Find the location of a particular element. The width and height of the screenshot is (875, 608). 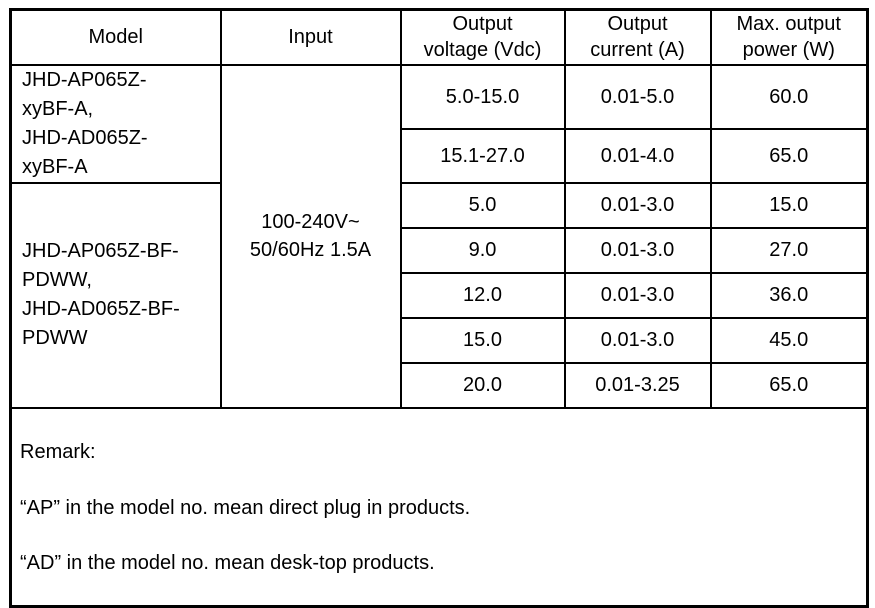

voltage-cell: 9.0 is located at coordinates (482, 250).